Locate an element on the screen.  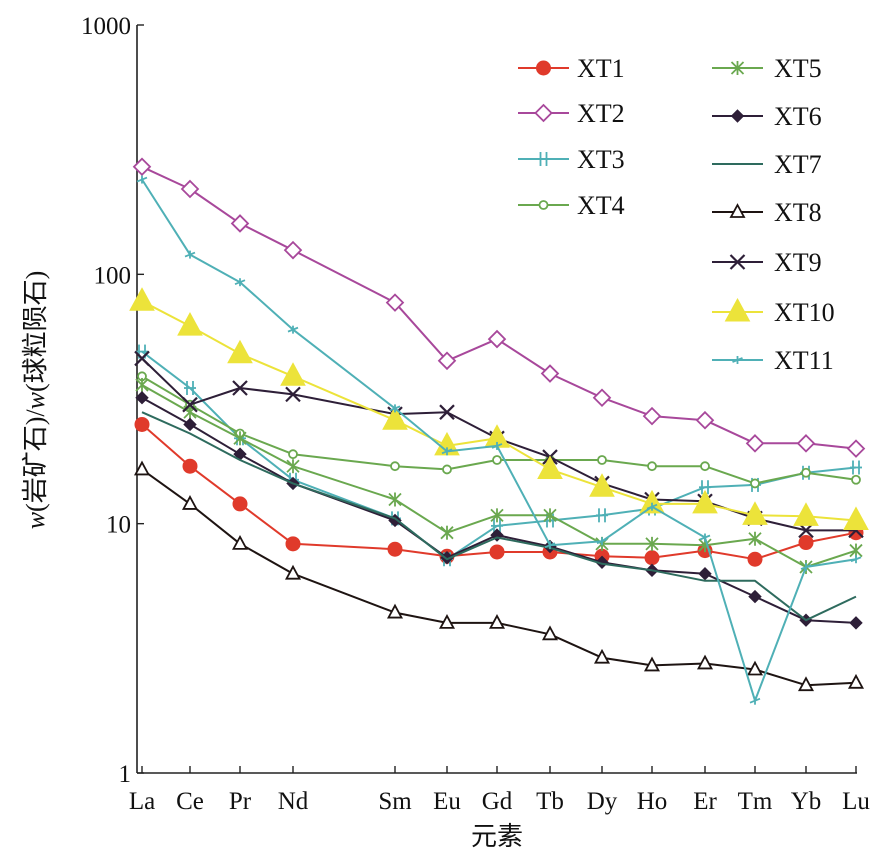
series-line-xt1 is located at coordinates (499, 492).